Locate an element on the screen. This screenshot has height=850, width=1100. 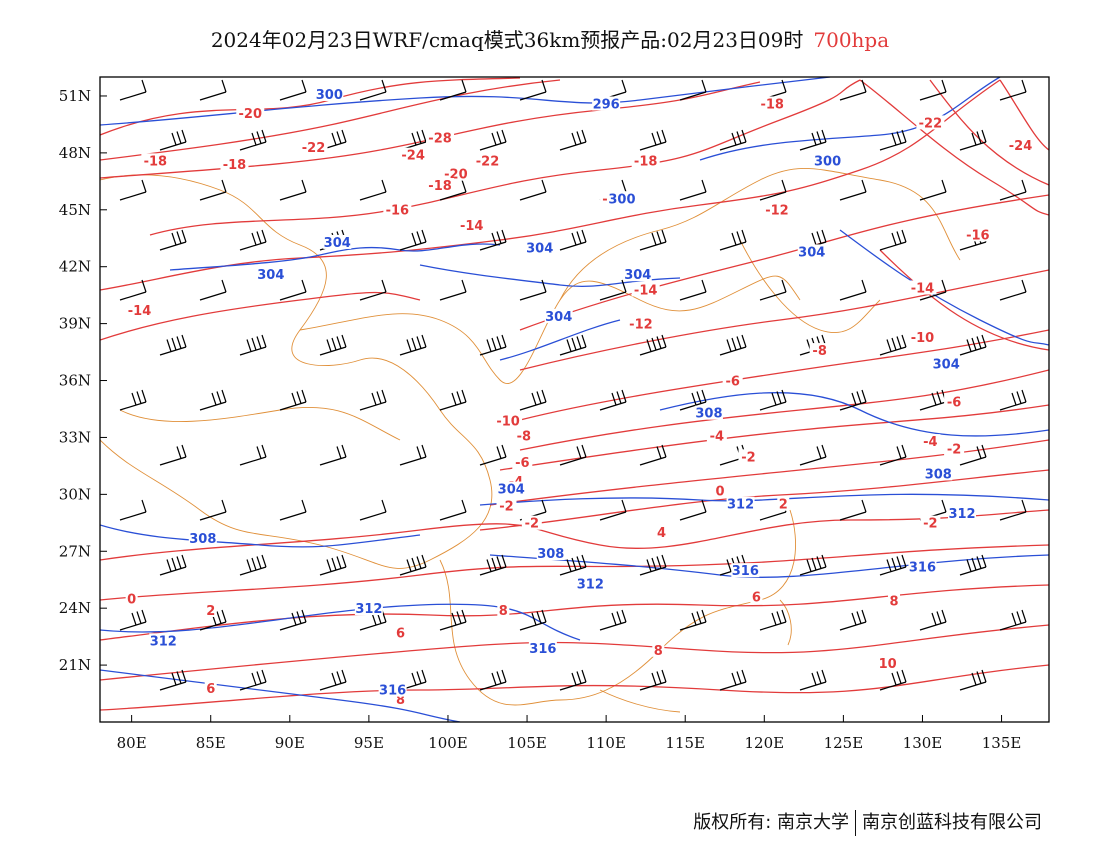
temperature-label: -20 is located at coordinates (251, 114).